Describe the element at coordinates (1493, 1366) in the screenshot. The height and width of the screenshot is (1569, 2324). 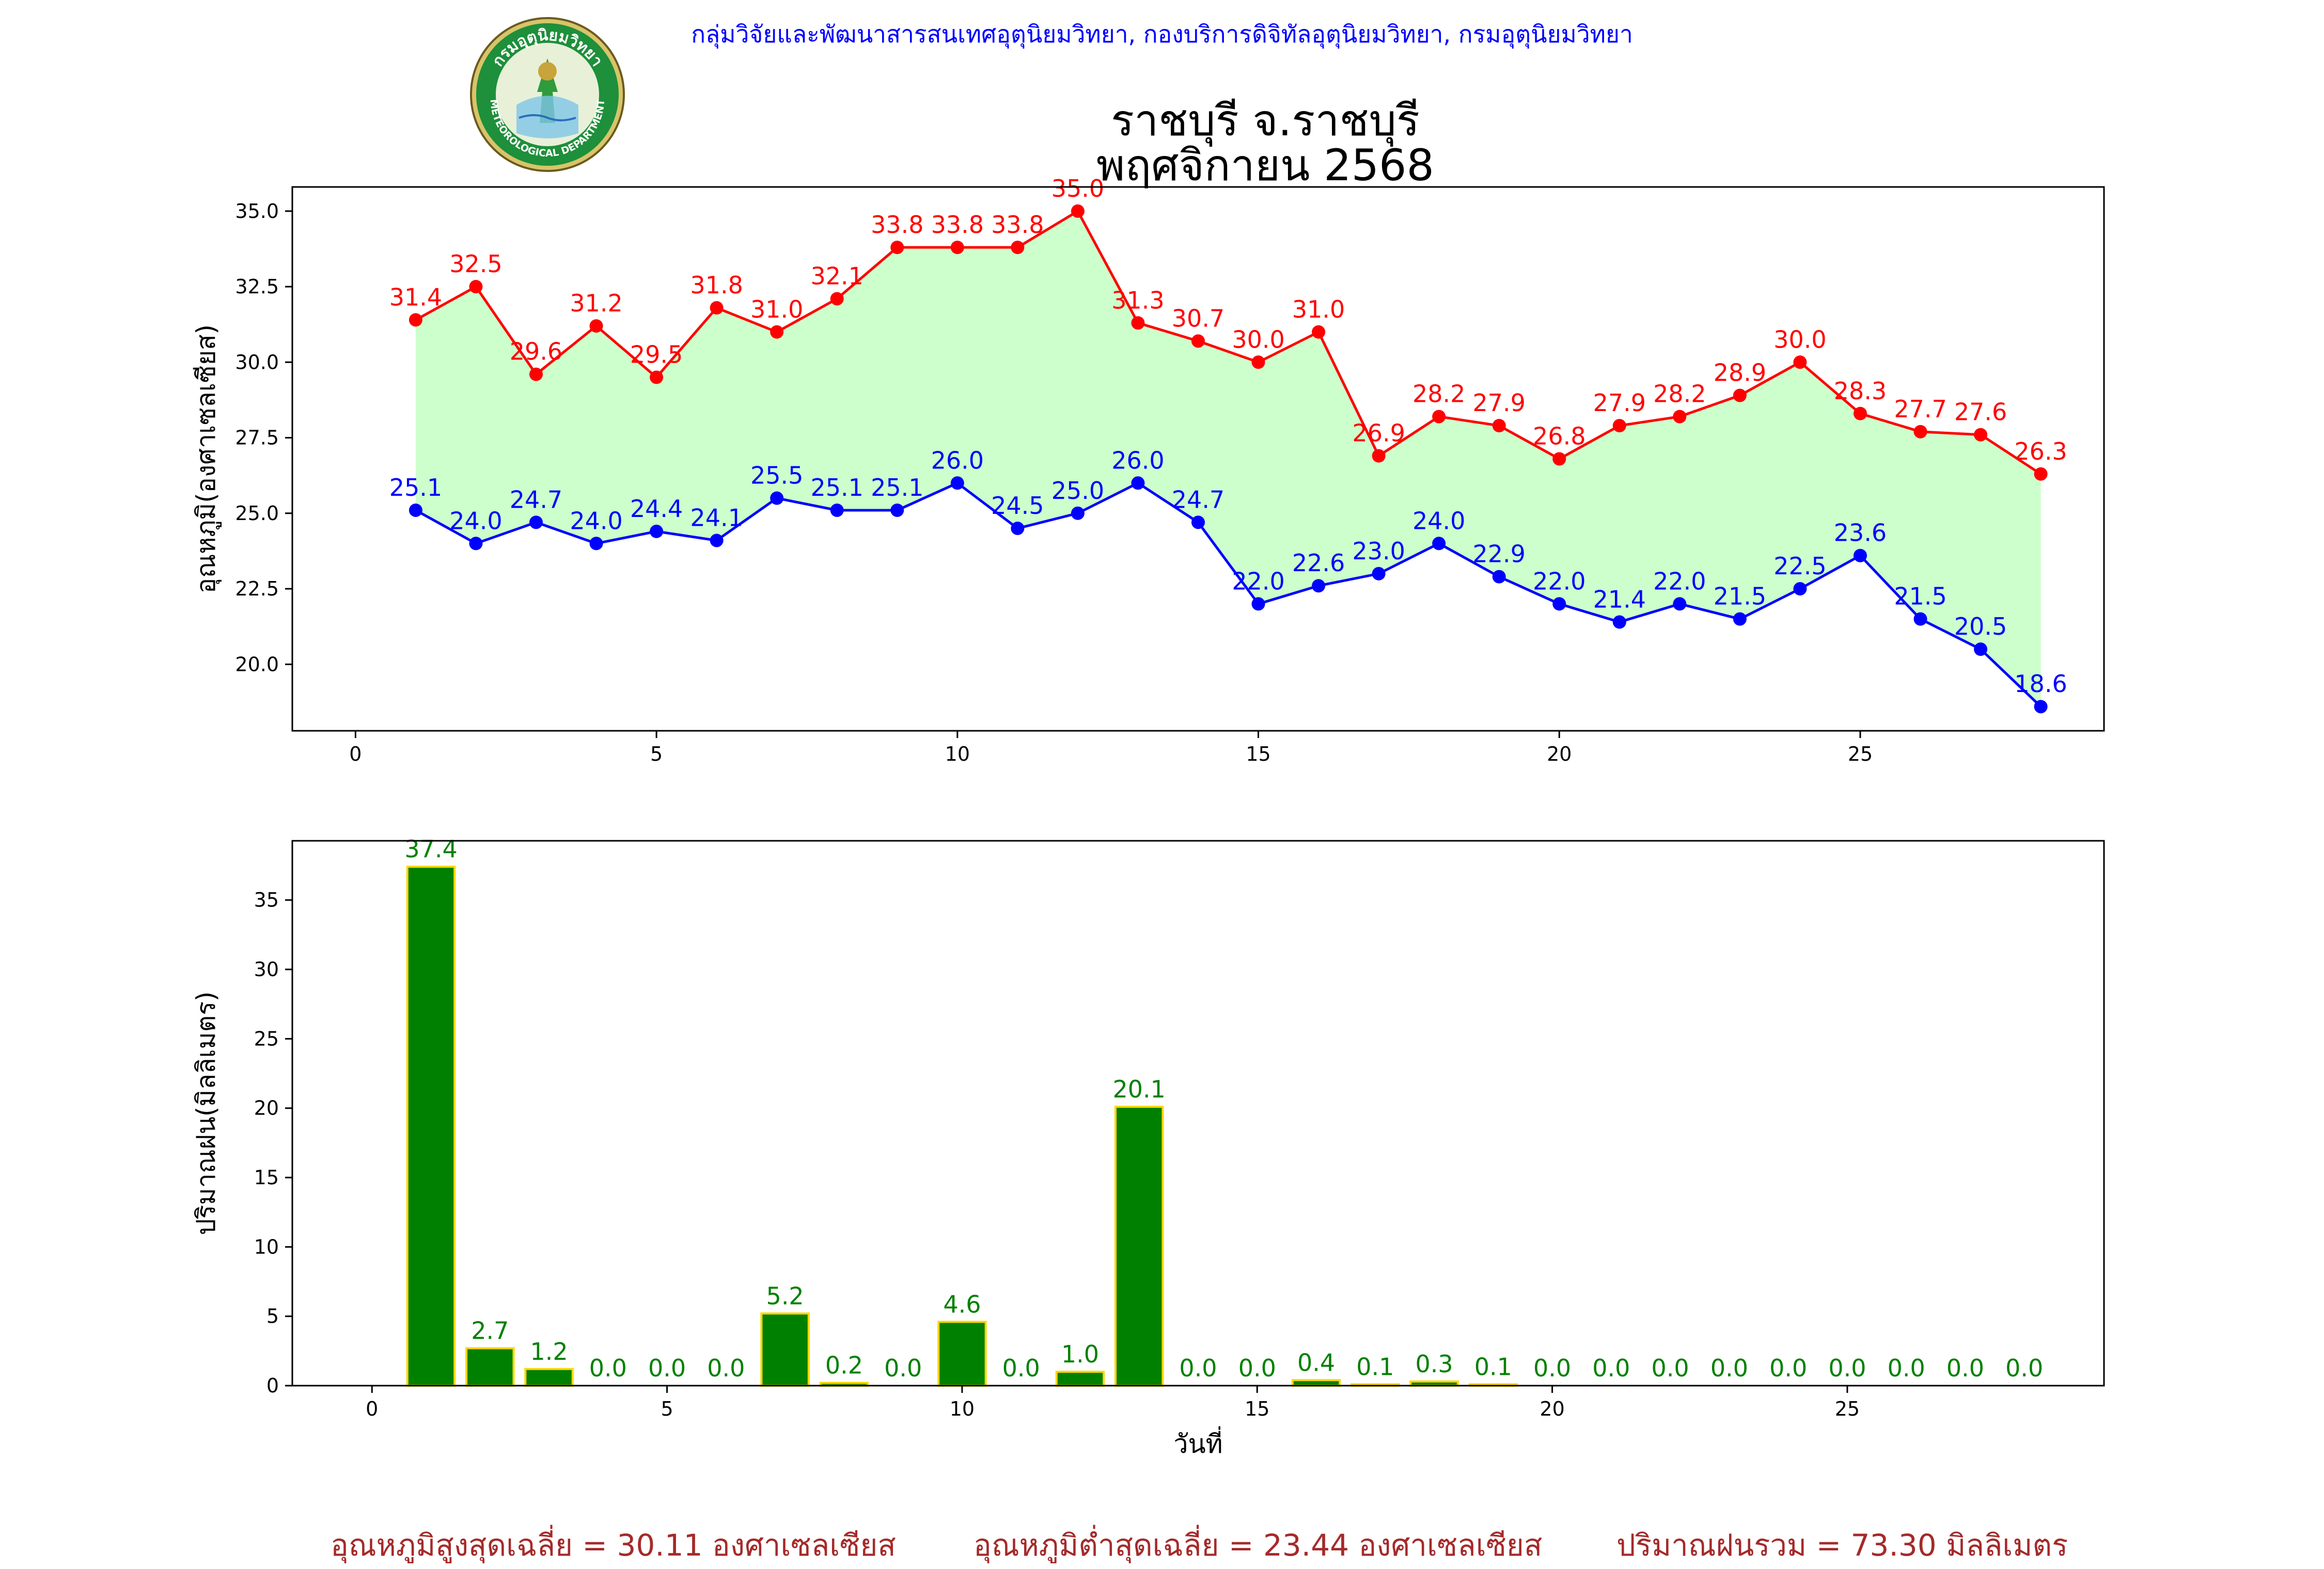
I see `rainfall-value-label: 0.1` at that location.